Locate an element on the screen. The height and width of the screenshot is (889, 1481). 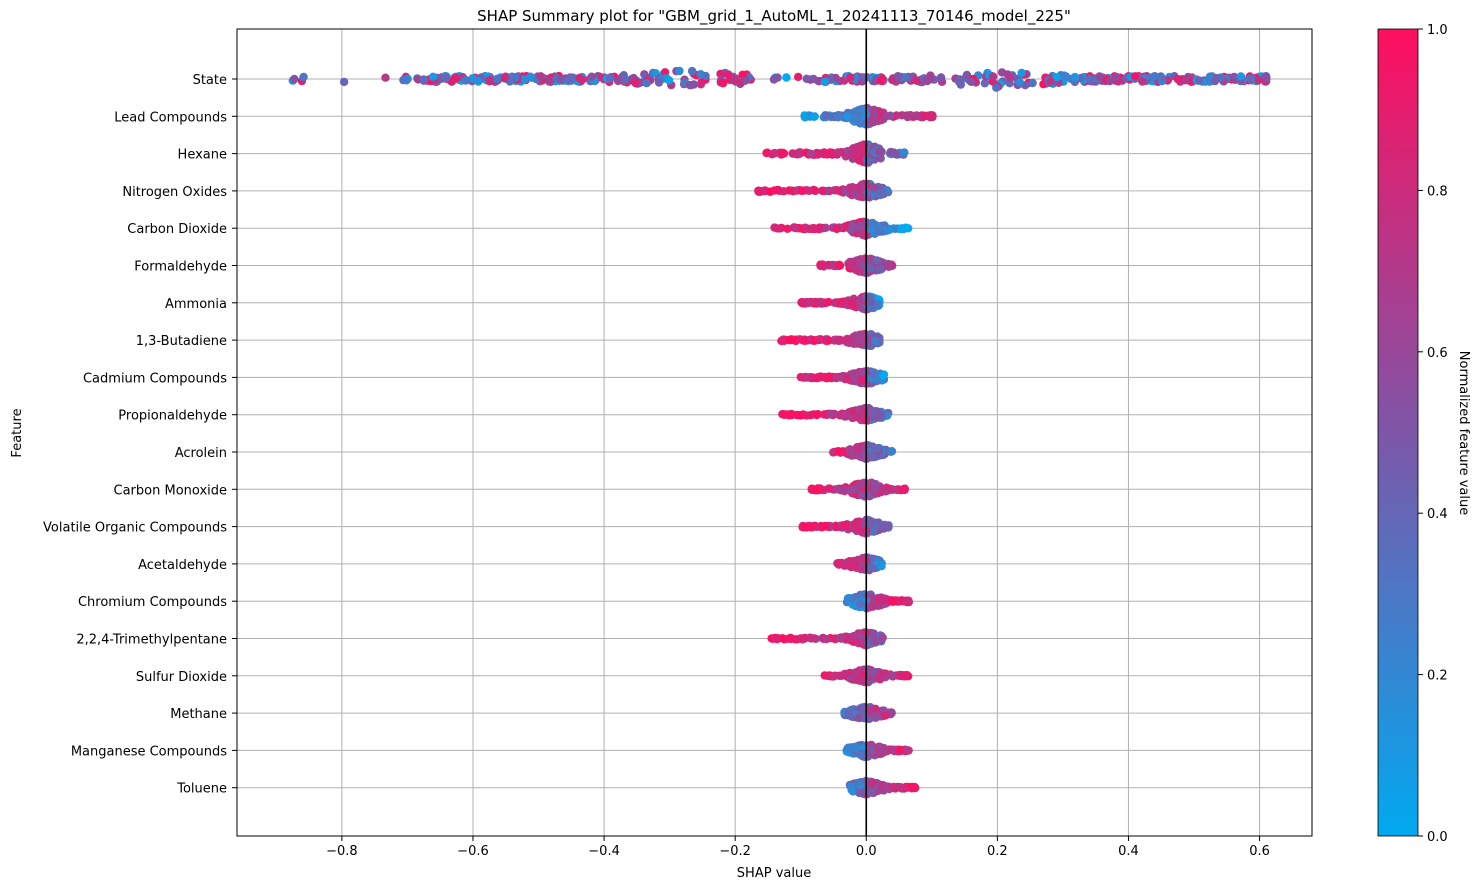
x-tick-label: −0.6 is located at coordinates (473, 851).